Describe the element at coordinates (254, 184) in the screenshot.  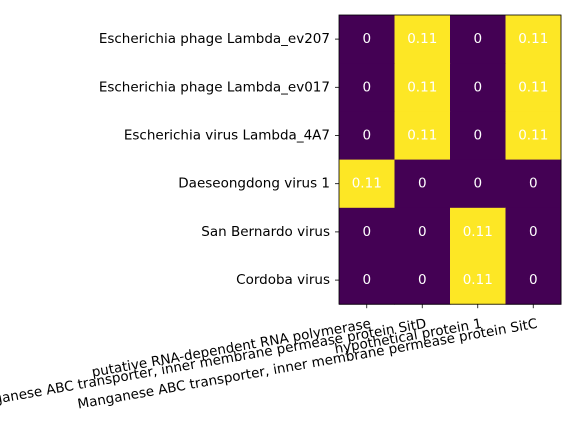
I see `row-label-3: Daeseongdong virus 1` at that location.